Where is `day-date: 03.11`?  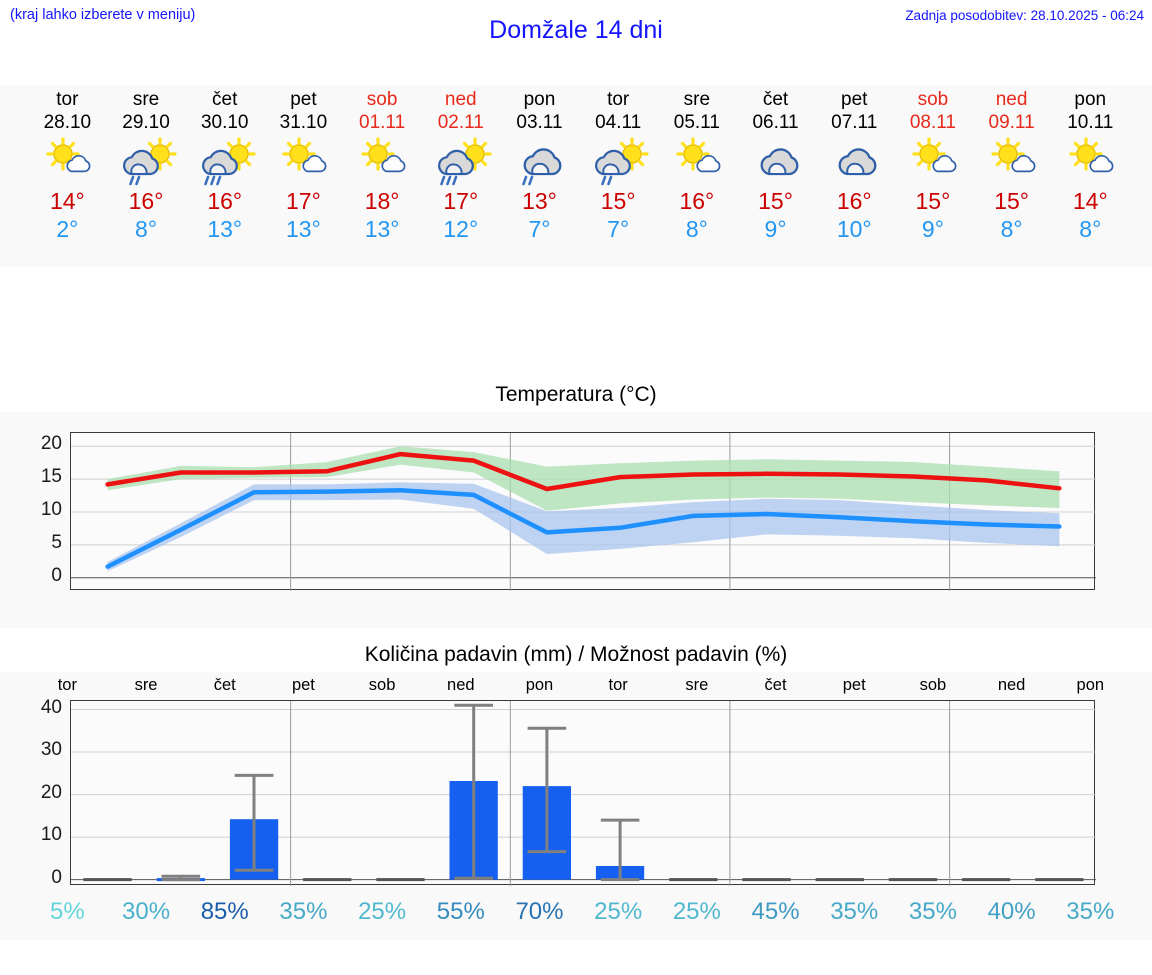
day-date: 03.11 is located at coordinates (539, 122).